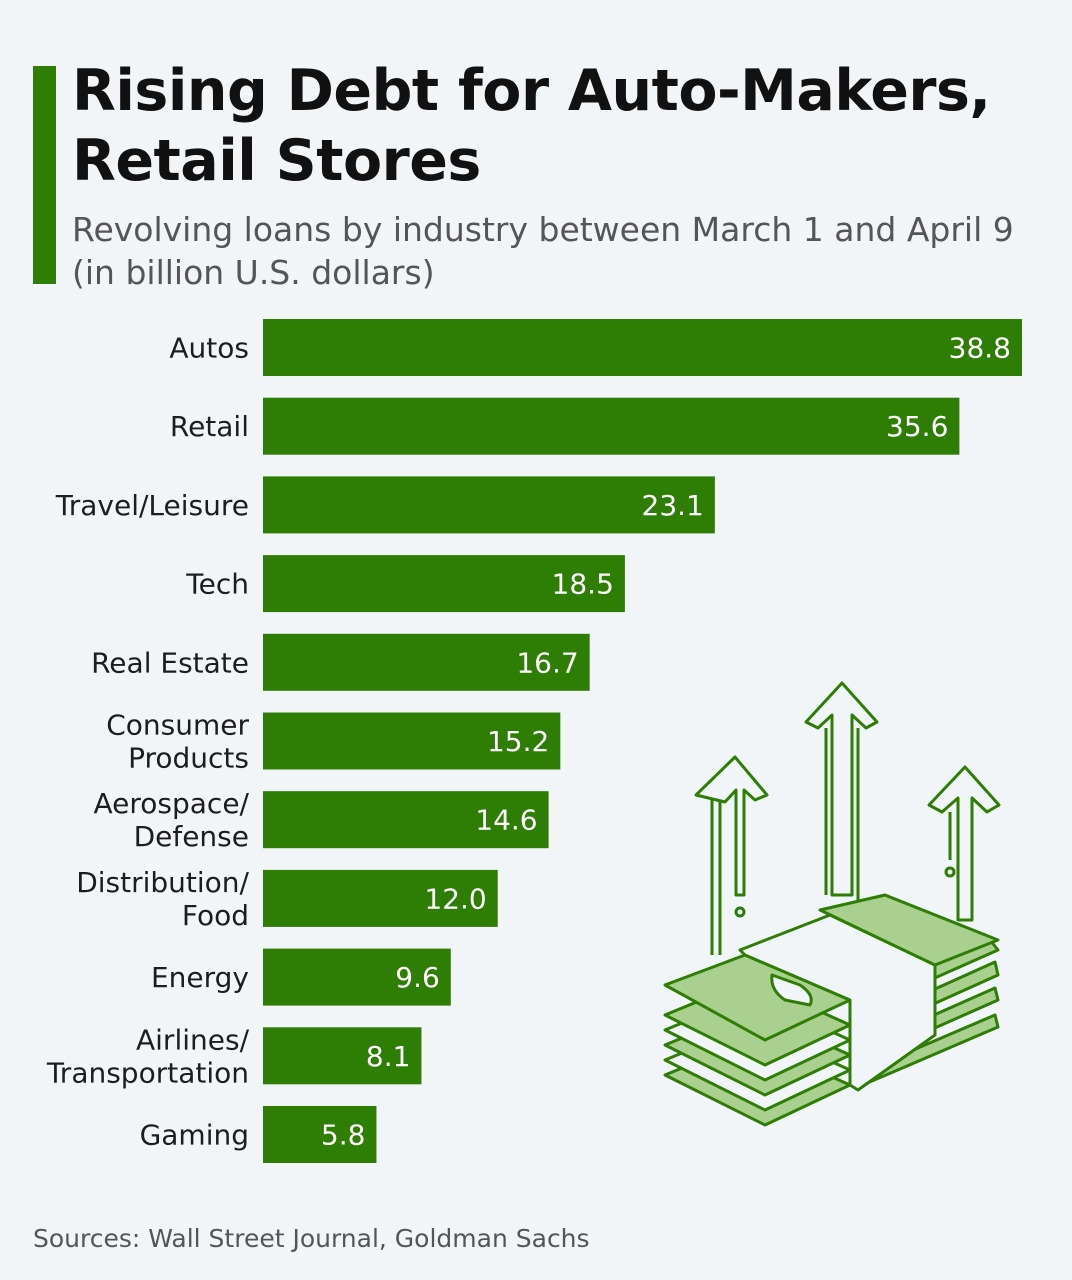 Image resolution: width=1072 pixels, height=1280 pixels. I want to click on bar-value-label-9: 8.1, so click(388, 1056).